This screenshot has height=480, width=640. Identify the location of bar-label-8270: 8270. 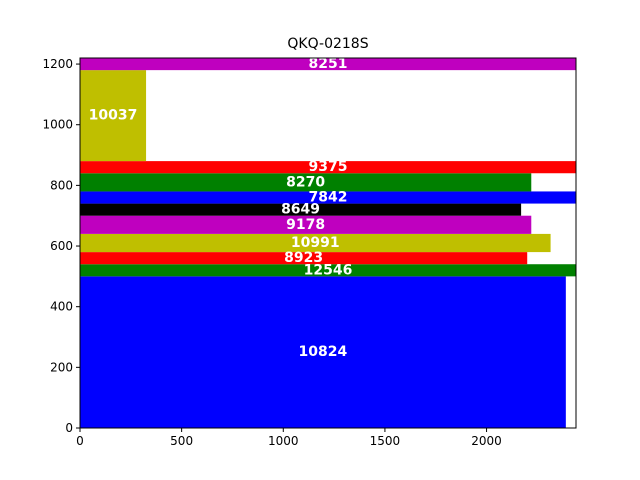
(305, 182).